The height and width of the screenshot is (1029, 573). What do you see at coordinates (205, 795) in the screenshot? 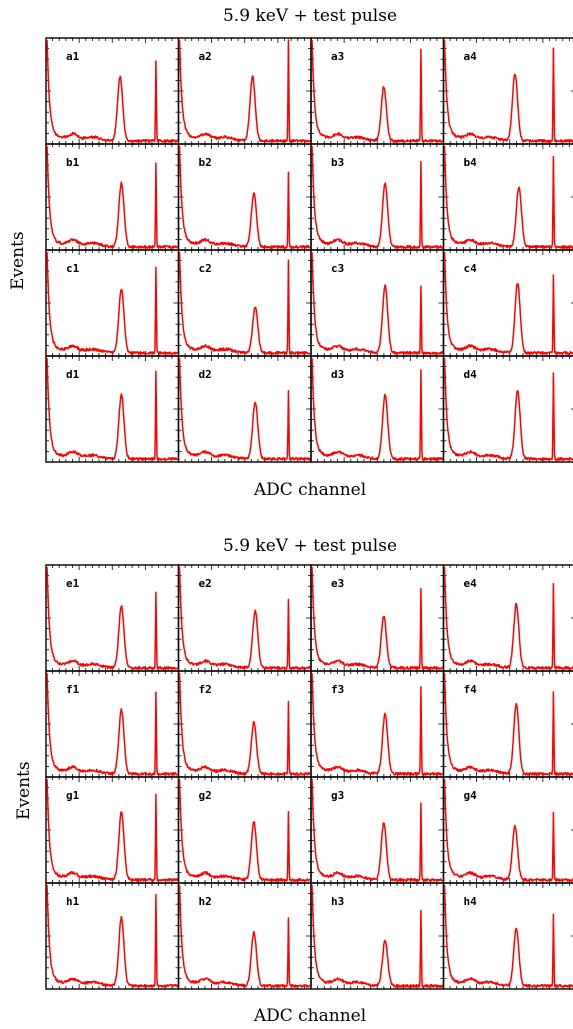
I see `panel-label: g2` at bounding box center [205, 795].